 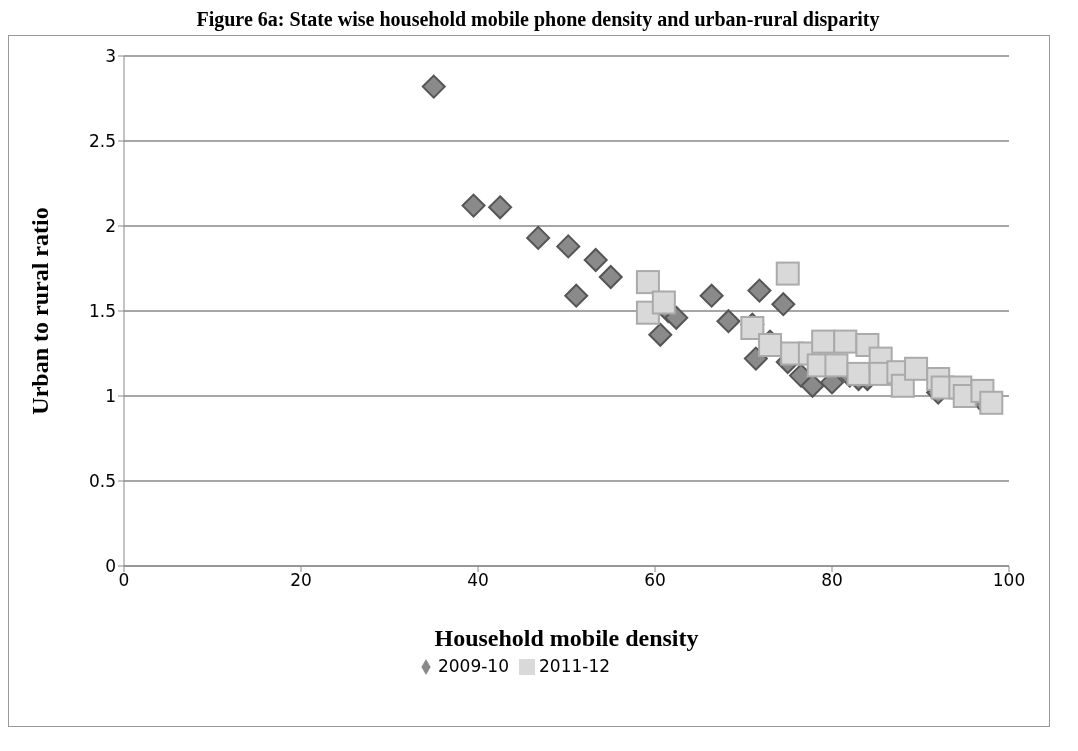 What do you see at coordinates (124, 580) in the screenshot?
I see `x-tick-label: 0` at bounding box center [124, 580].